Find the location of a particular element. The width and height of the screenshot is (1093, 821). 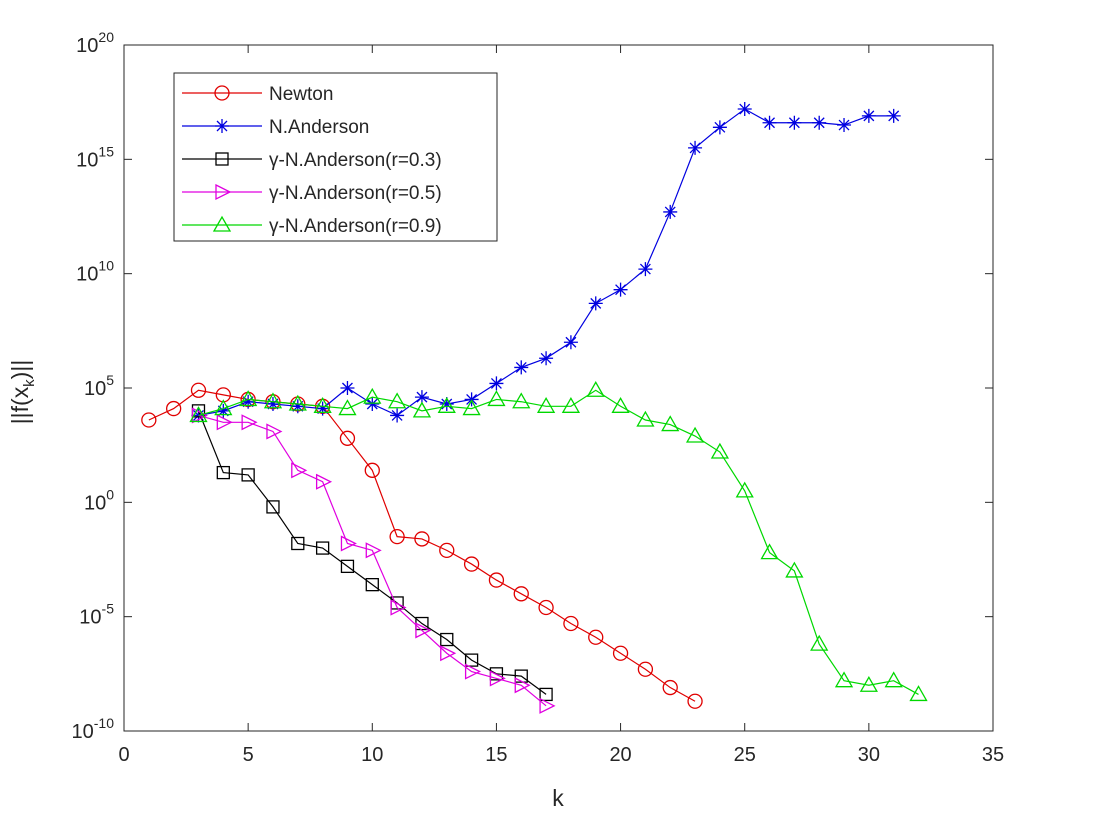

y-tick-label: 10⁵ is located at coordinates (99, 386).